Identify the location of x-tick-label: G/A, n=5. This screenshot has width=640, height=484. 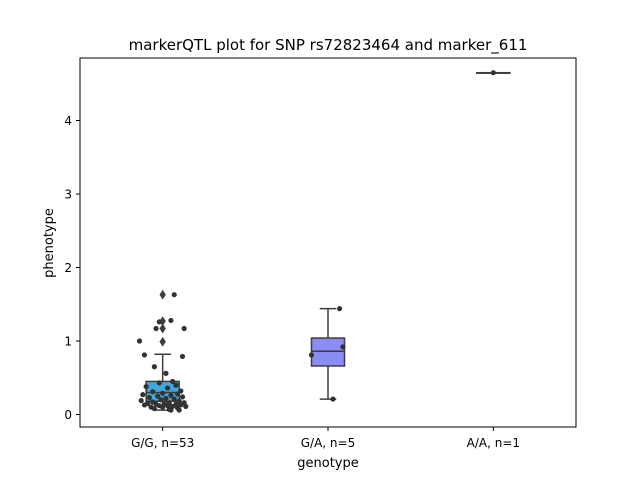
(328, 443).